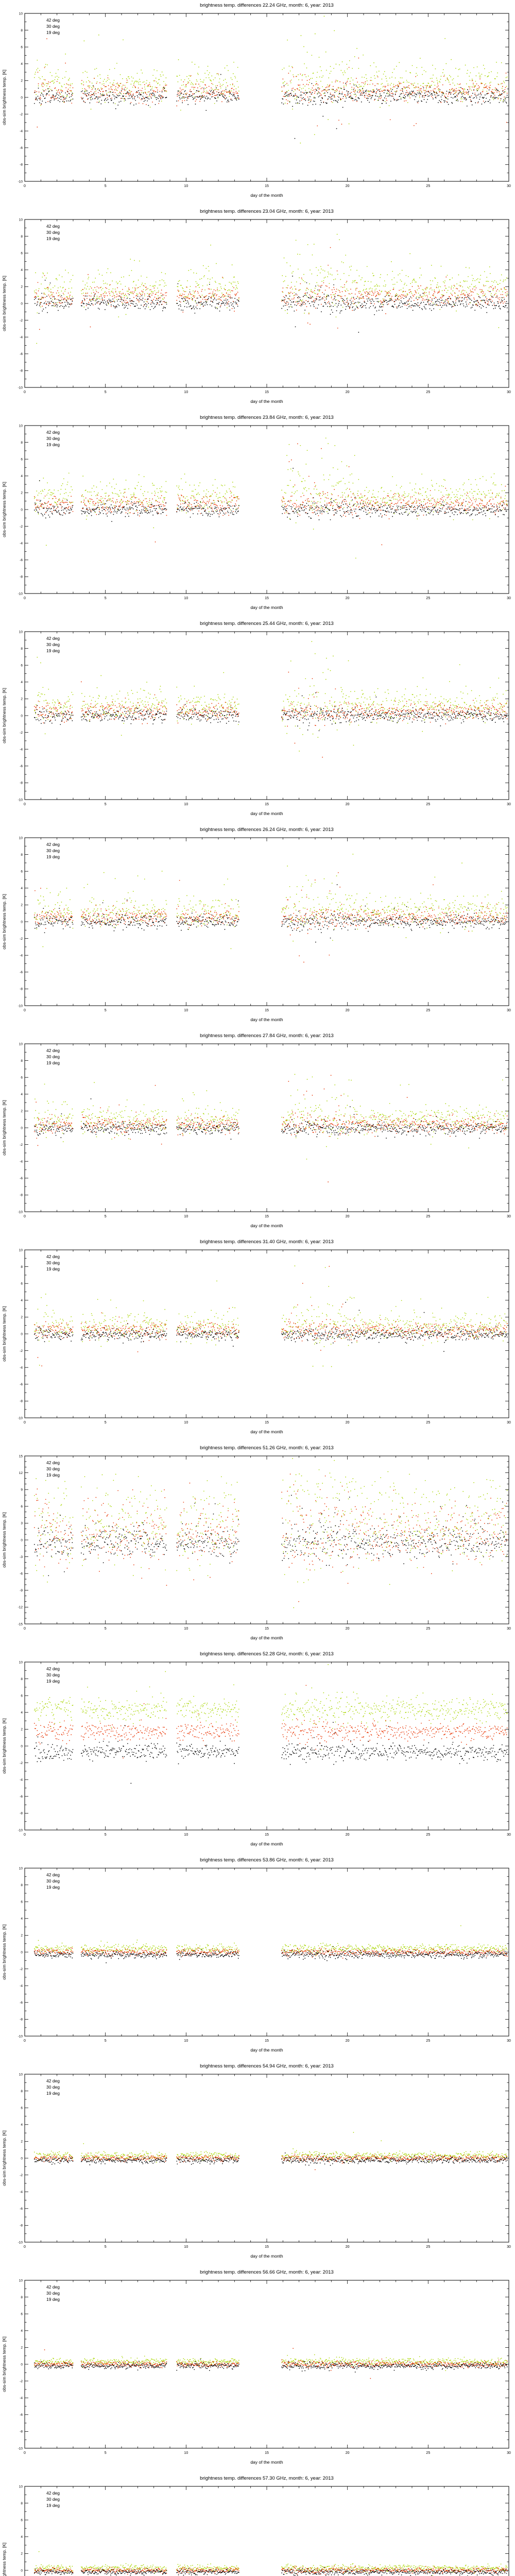 This screenshot has height=2576, width=515. What do you see at coordinates (266, 2256) in the screenshot?
I see `x-axis-label: day of the month` at bounding box center [266, 2256].